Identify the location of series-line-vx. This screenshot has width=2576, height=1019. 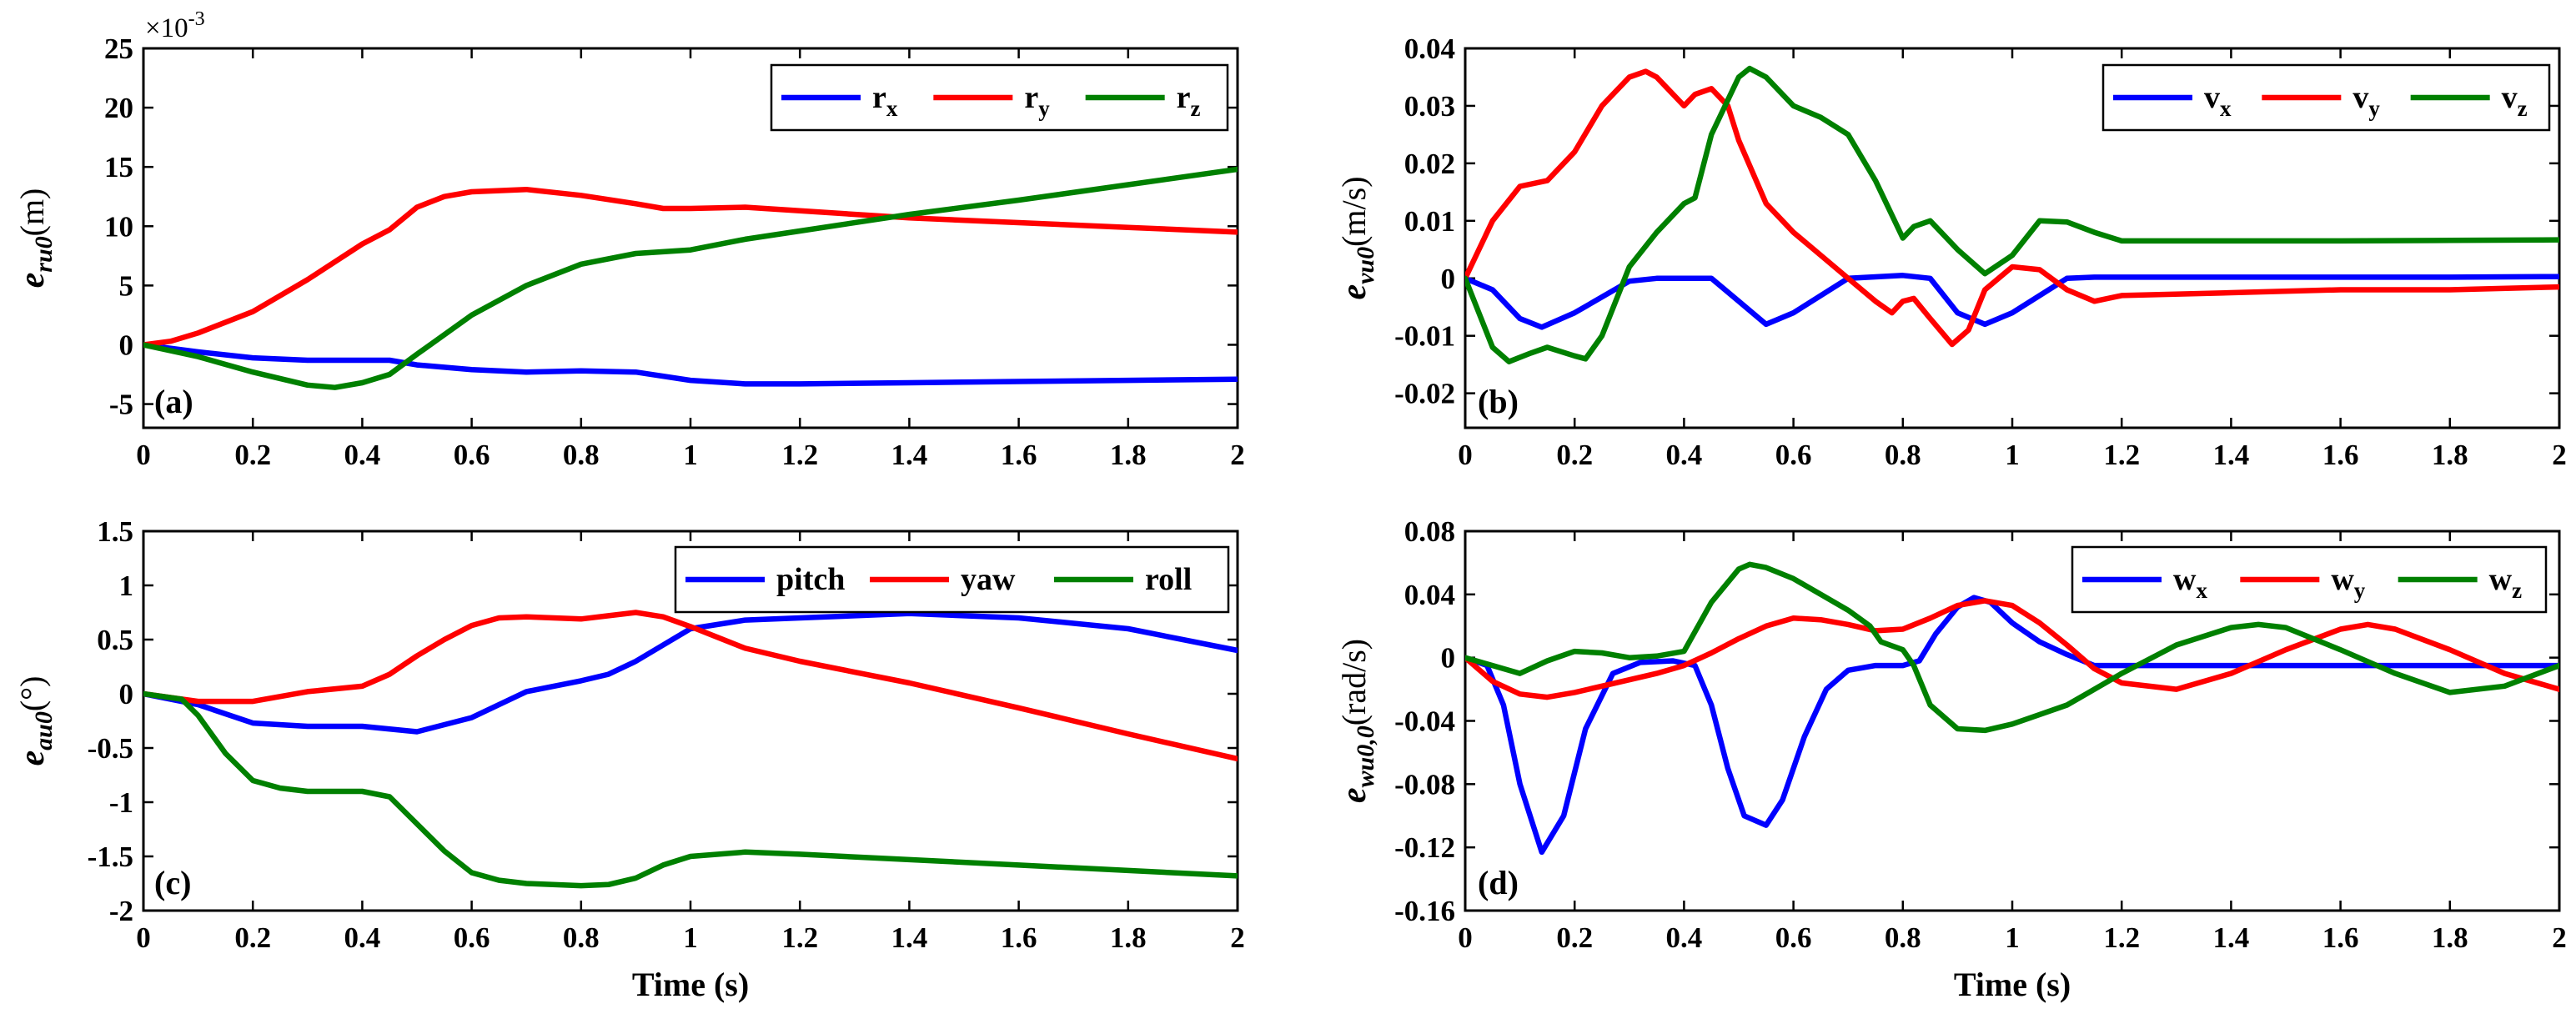
(2012, 301).